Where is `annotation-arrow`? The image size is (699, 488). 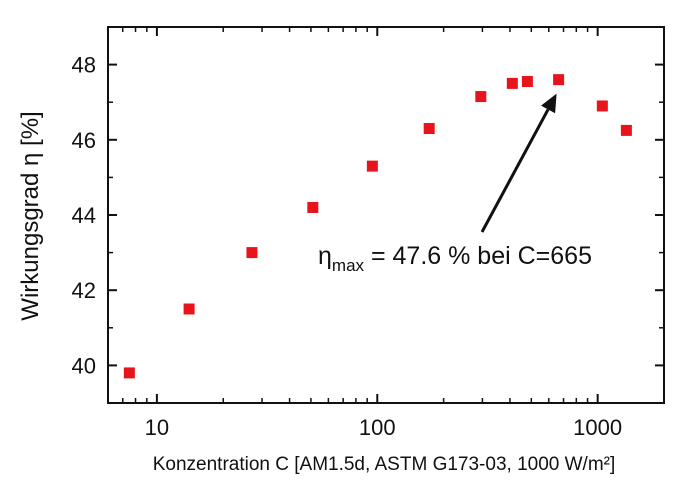
annotation-arrow is located at coordinates (515, 170).